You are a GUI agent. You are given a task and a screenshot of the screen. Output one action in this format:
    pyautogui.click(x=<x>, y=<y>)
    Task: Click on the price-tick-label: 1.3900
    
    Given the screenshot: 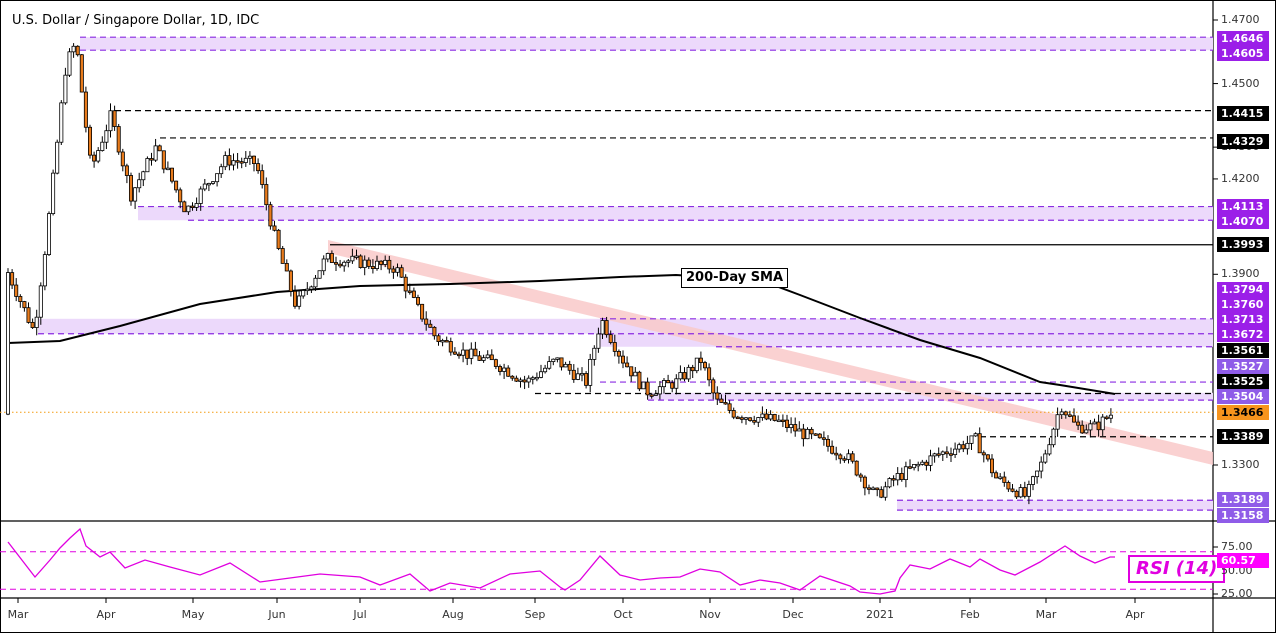 What is the action you would take?
    pyautogui.click(x=1240, y=274)
    